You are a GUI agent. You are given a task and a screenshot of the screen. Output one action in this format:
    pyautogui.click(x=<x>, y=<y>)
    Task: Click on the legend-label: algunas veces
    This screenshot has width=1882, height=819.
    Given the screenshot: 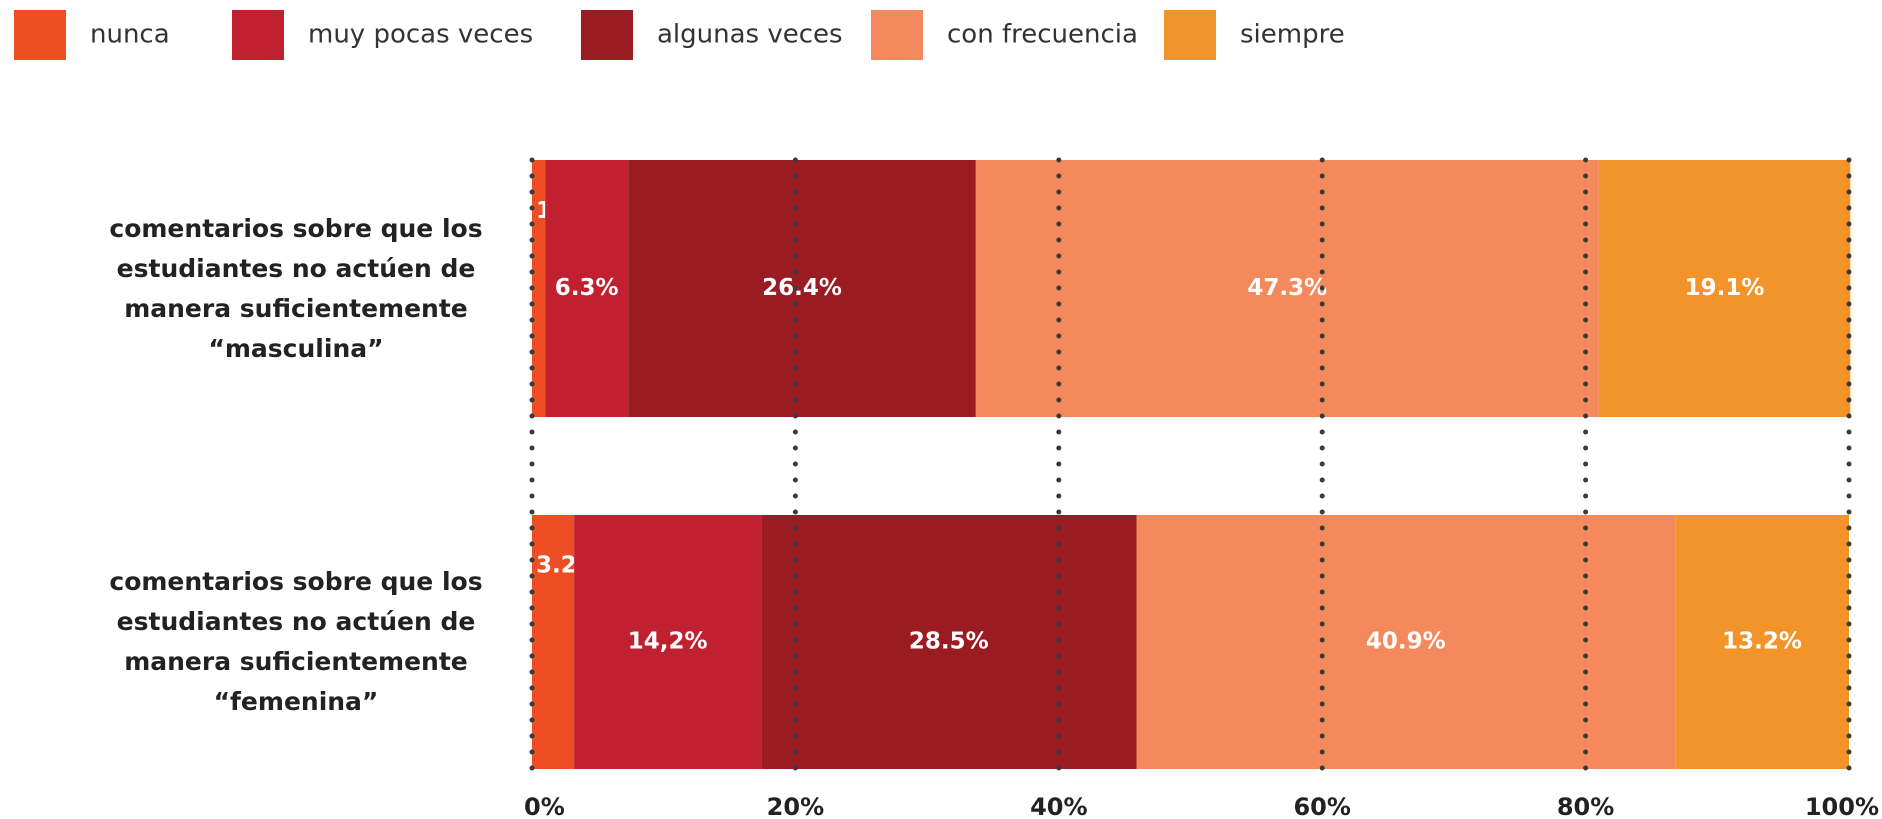 What is the action you would take?
    pyautogui.click(x=750, y=35)
    